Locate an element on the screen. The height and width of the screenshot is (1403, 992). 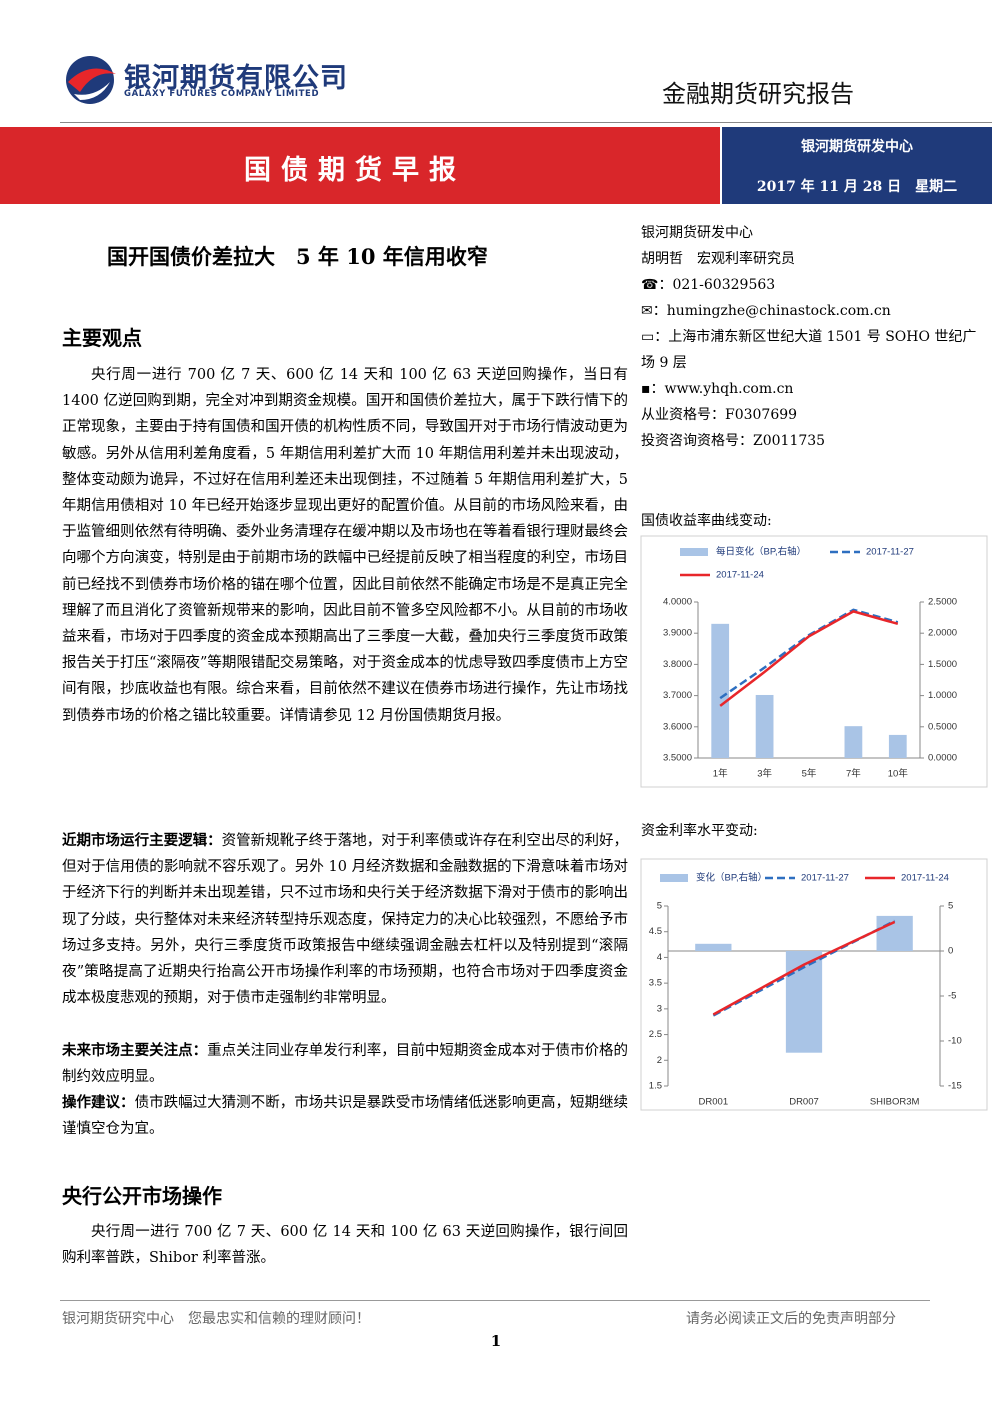
sidebar-website: ▪：www.yhqh.com.cn is located at coordinates (813, 389).